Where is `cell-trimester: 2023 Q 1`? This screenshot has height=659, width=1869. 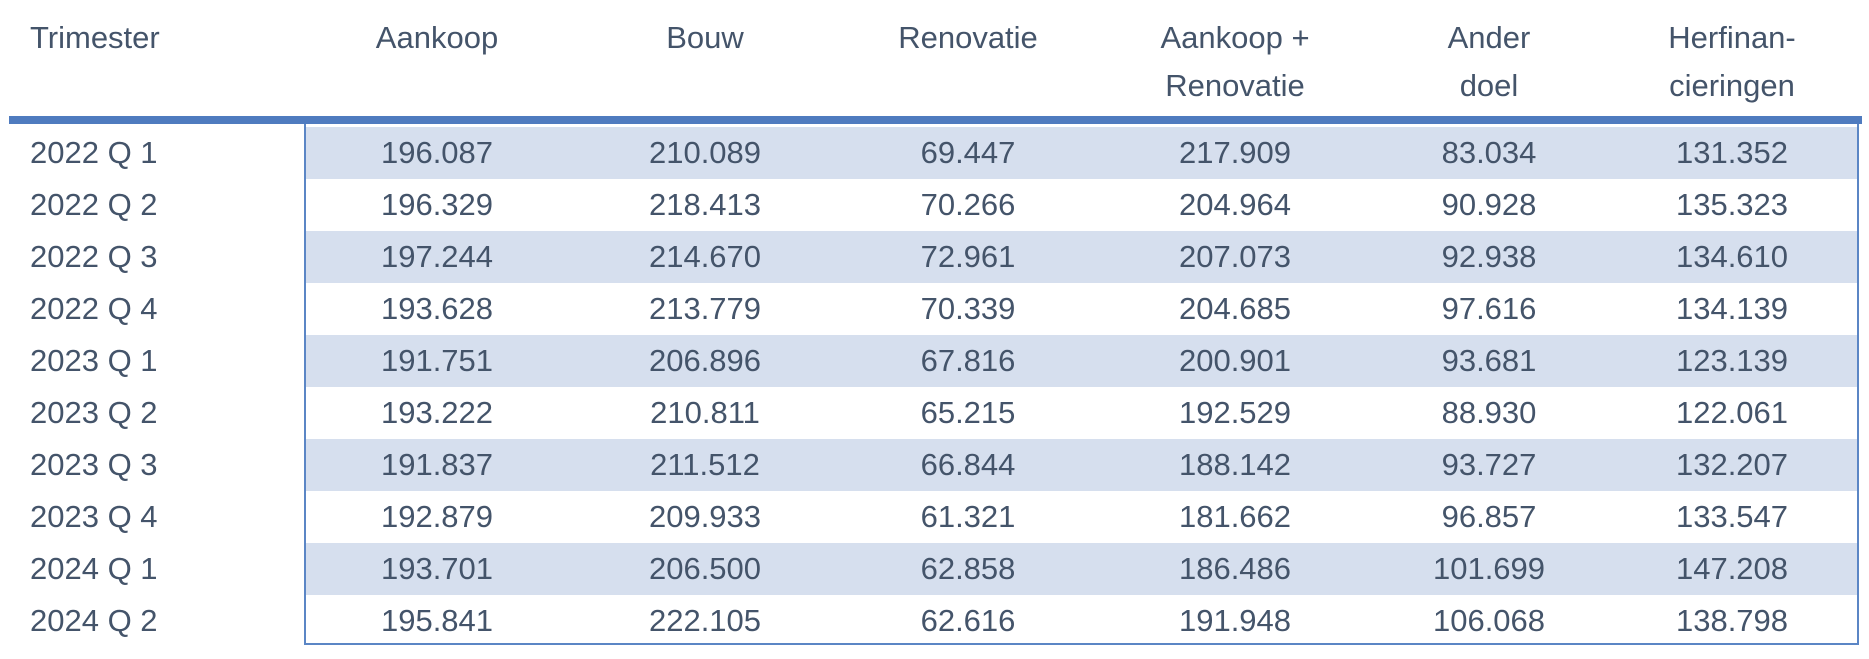 cell-trimester: 2023 Q 1 is located at coordinates (94, 360).